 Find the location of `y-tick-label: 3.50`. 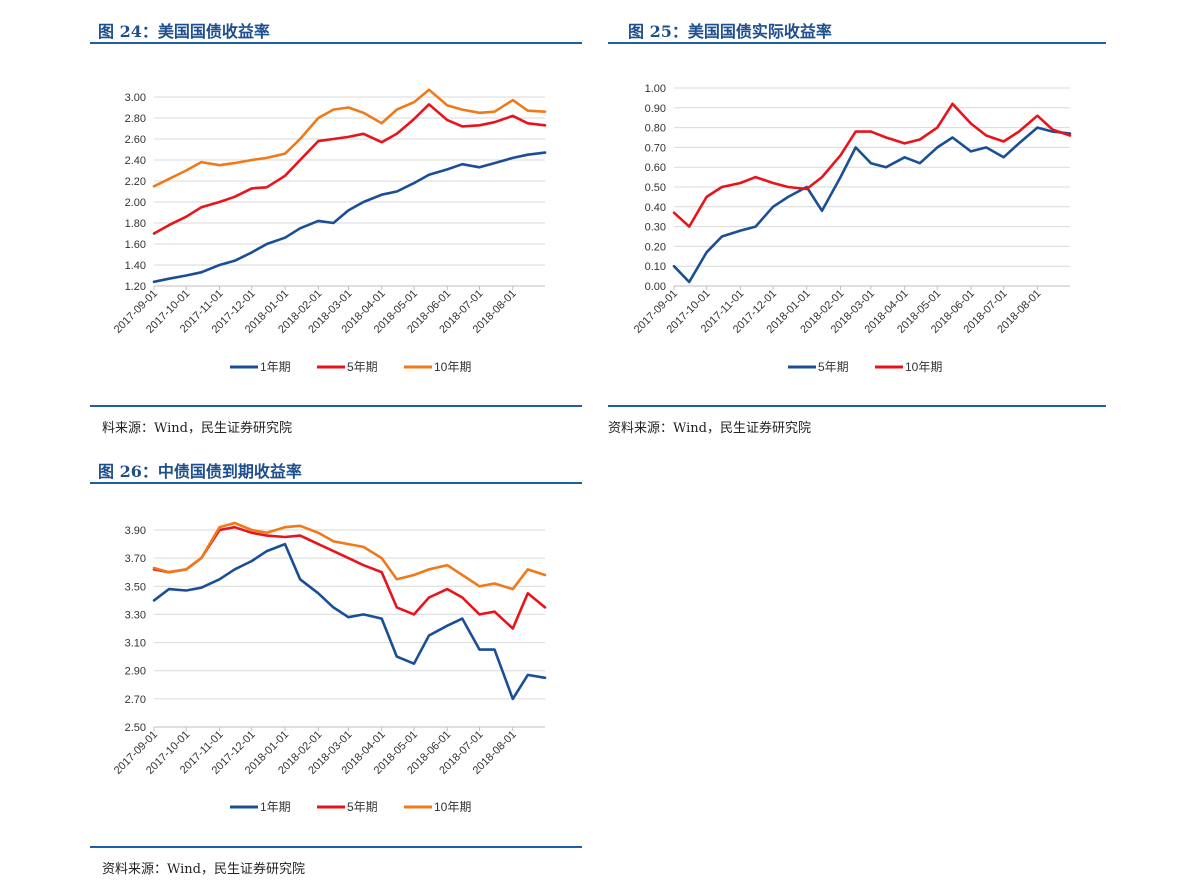

y-tick-label: 3.50 is located at coordinates (135, 587).